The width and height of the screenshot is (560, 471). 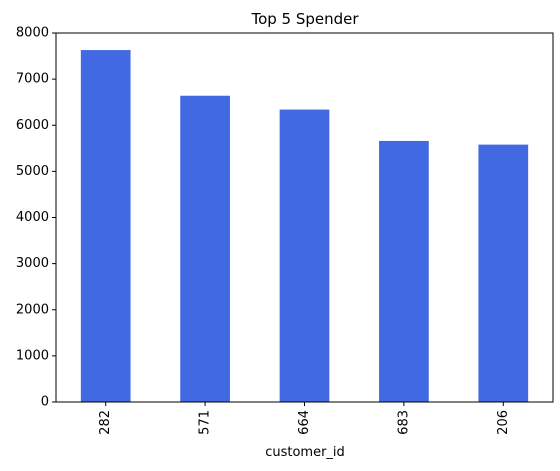 What do you see at coordinates (305, 452) in the screenshot?
I see `x-axis-label: customer_id` at bounding box center [305, 452].